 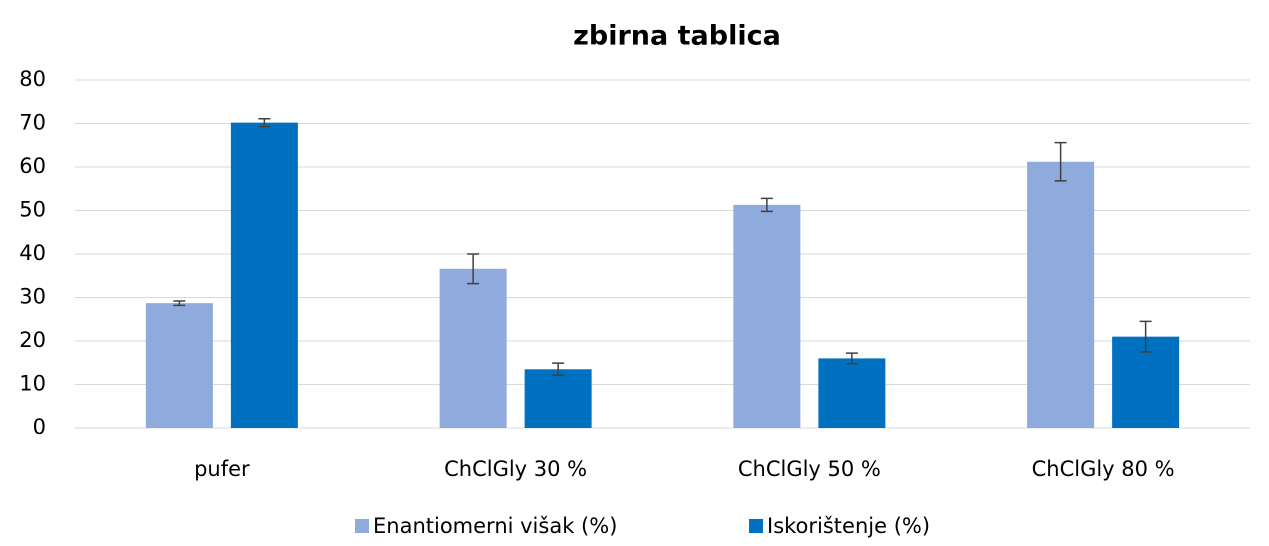 I want to click on y-tick-label: 0, so click(x=39, y=427).